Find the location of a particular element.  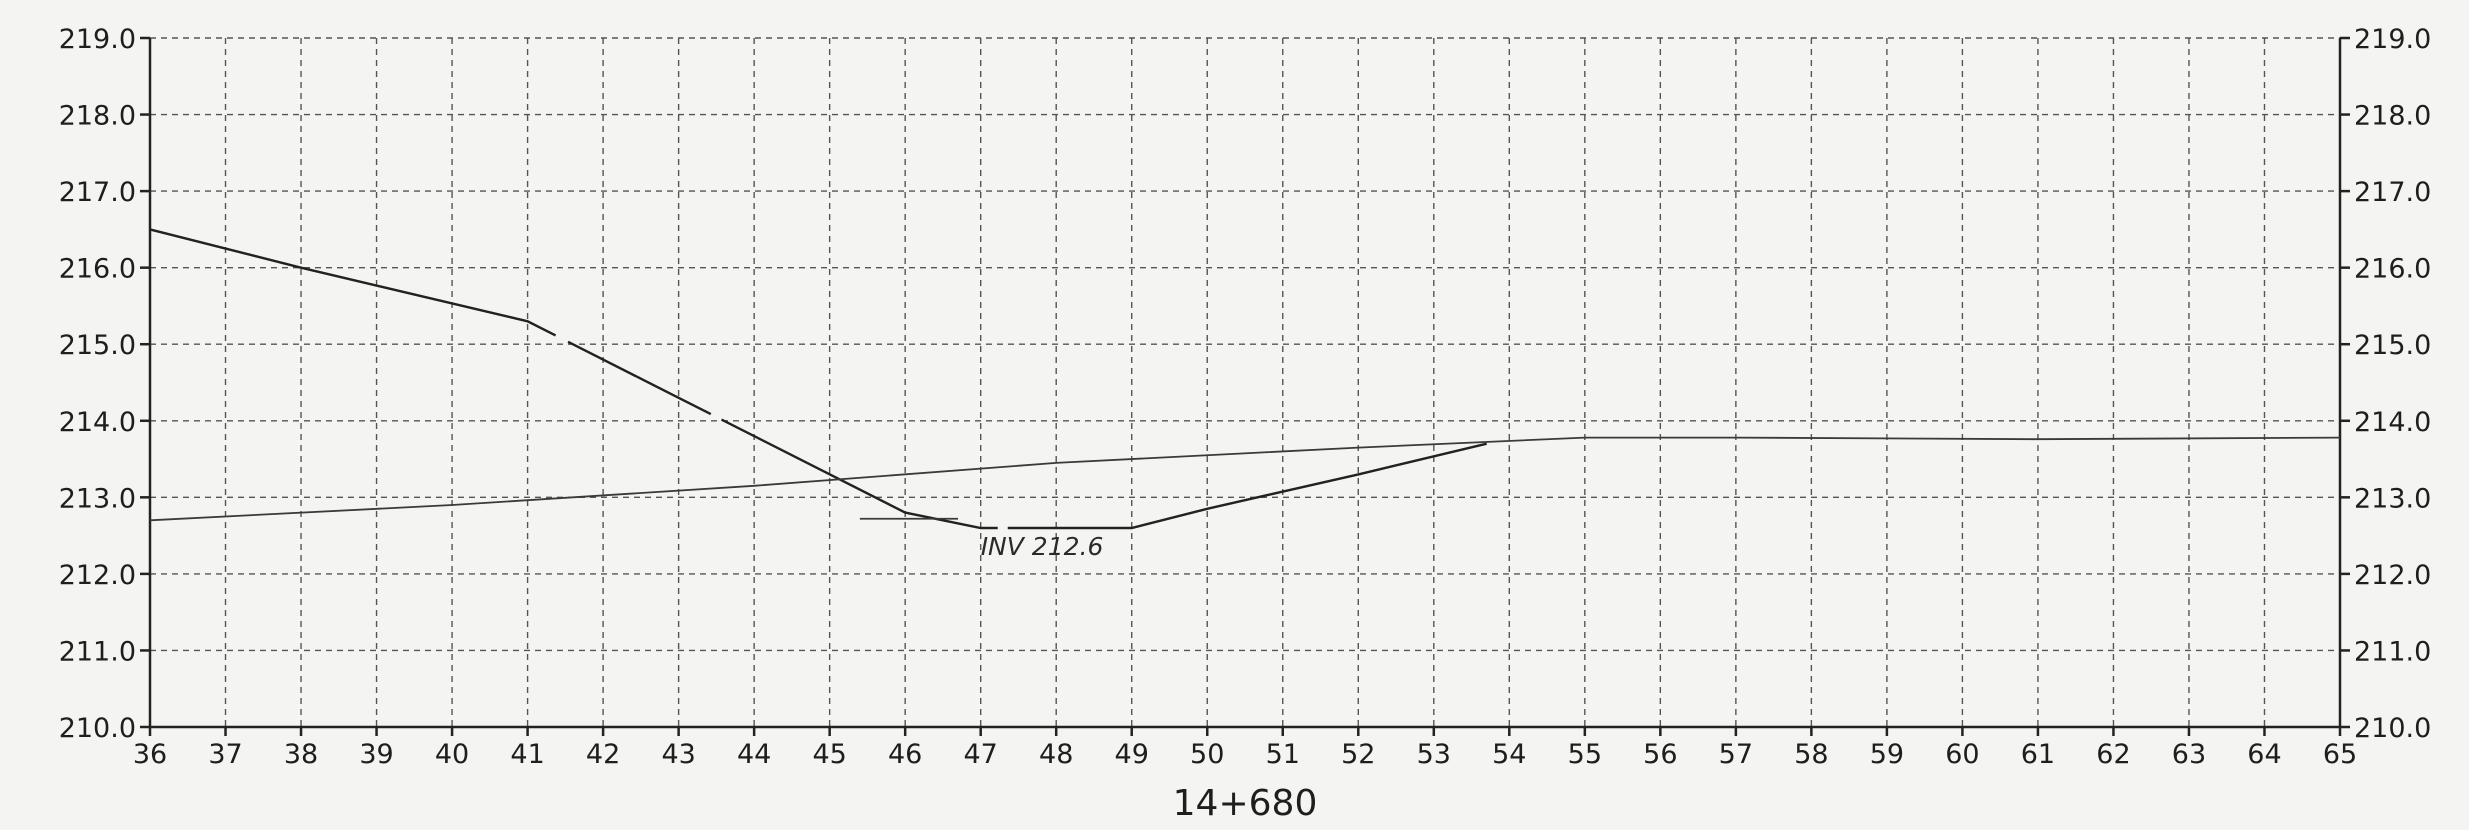

y-tick-label-left: 217.0 is located at coordinates (97, 192).